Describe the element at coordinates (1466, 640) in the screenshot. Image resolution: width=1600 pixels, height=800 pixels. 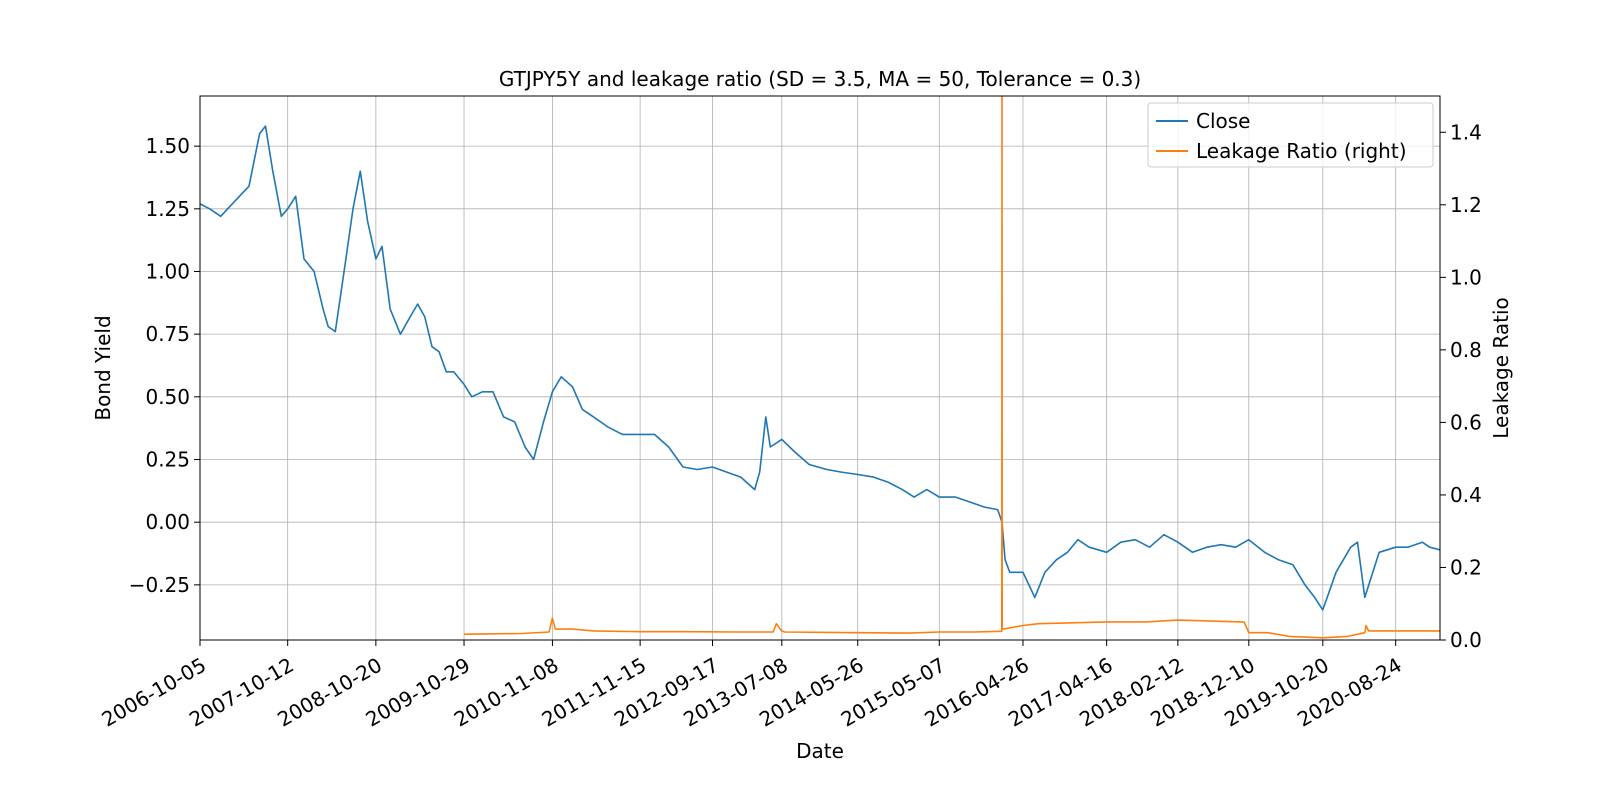
I see `y-right-tick-label: 0.0` at that location.